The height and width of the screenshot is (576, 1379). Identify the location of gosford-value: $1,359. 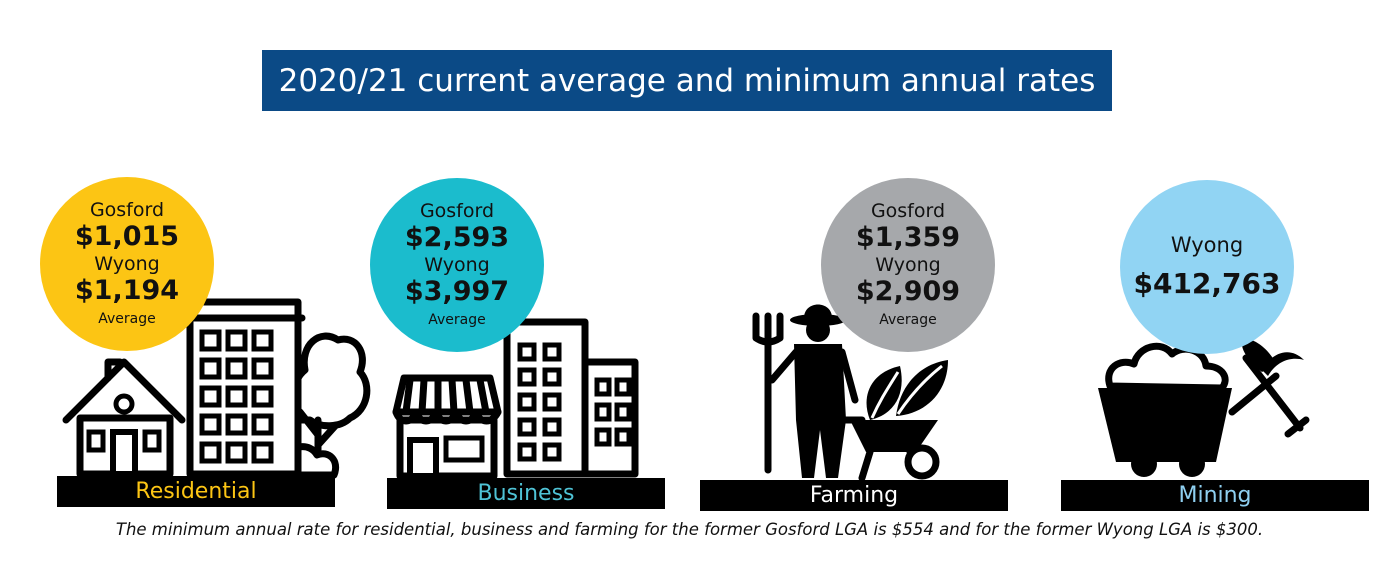
(908, 237).